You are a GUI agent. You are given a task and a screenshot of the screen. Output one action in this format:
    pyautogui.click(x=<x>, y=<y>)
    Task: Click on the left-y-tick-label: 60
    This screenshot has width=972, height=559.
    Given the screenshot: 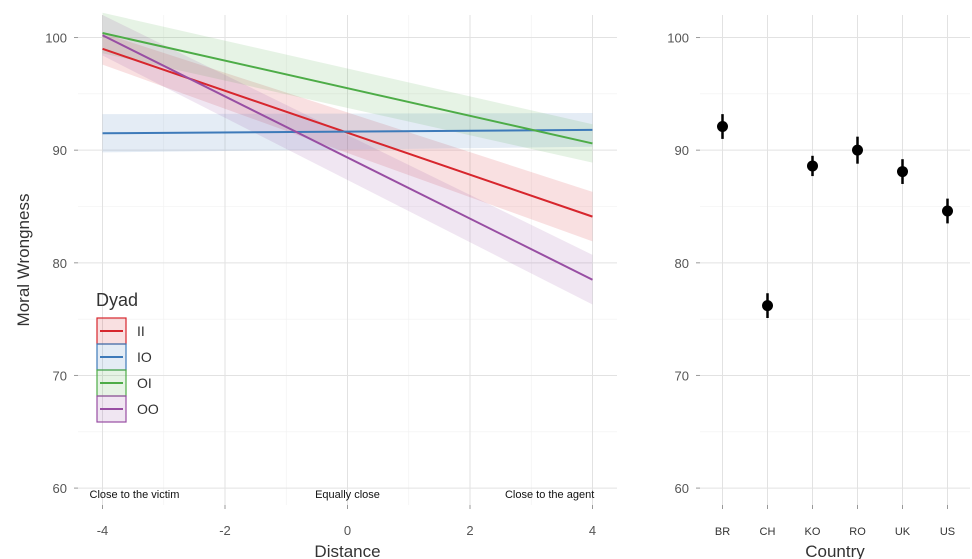 What is the action you would take?
    pyautogui.click(x=60, y=488)
    